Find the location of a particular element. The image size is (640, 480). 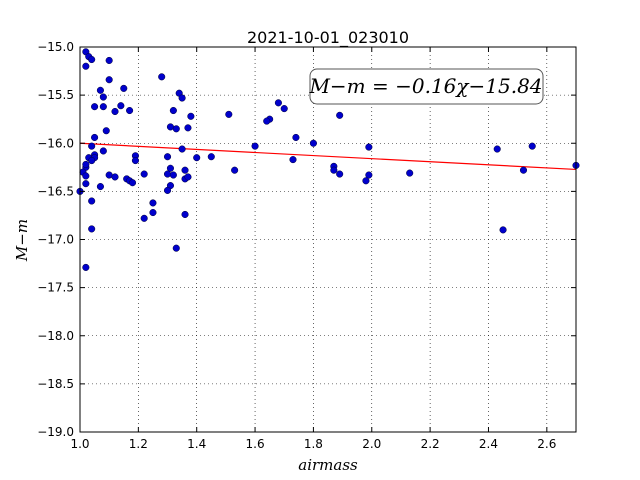

x-tick-label: 1.4 is located at coordinates (196, 444).